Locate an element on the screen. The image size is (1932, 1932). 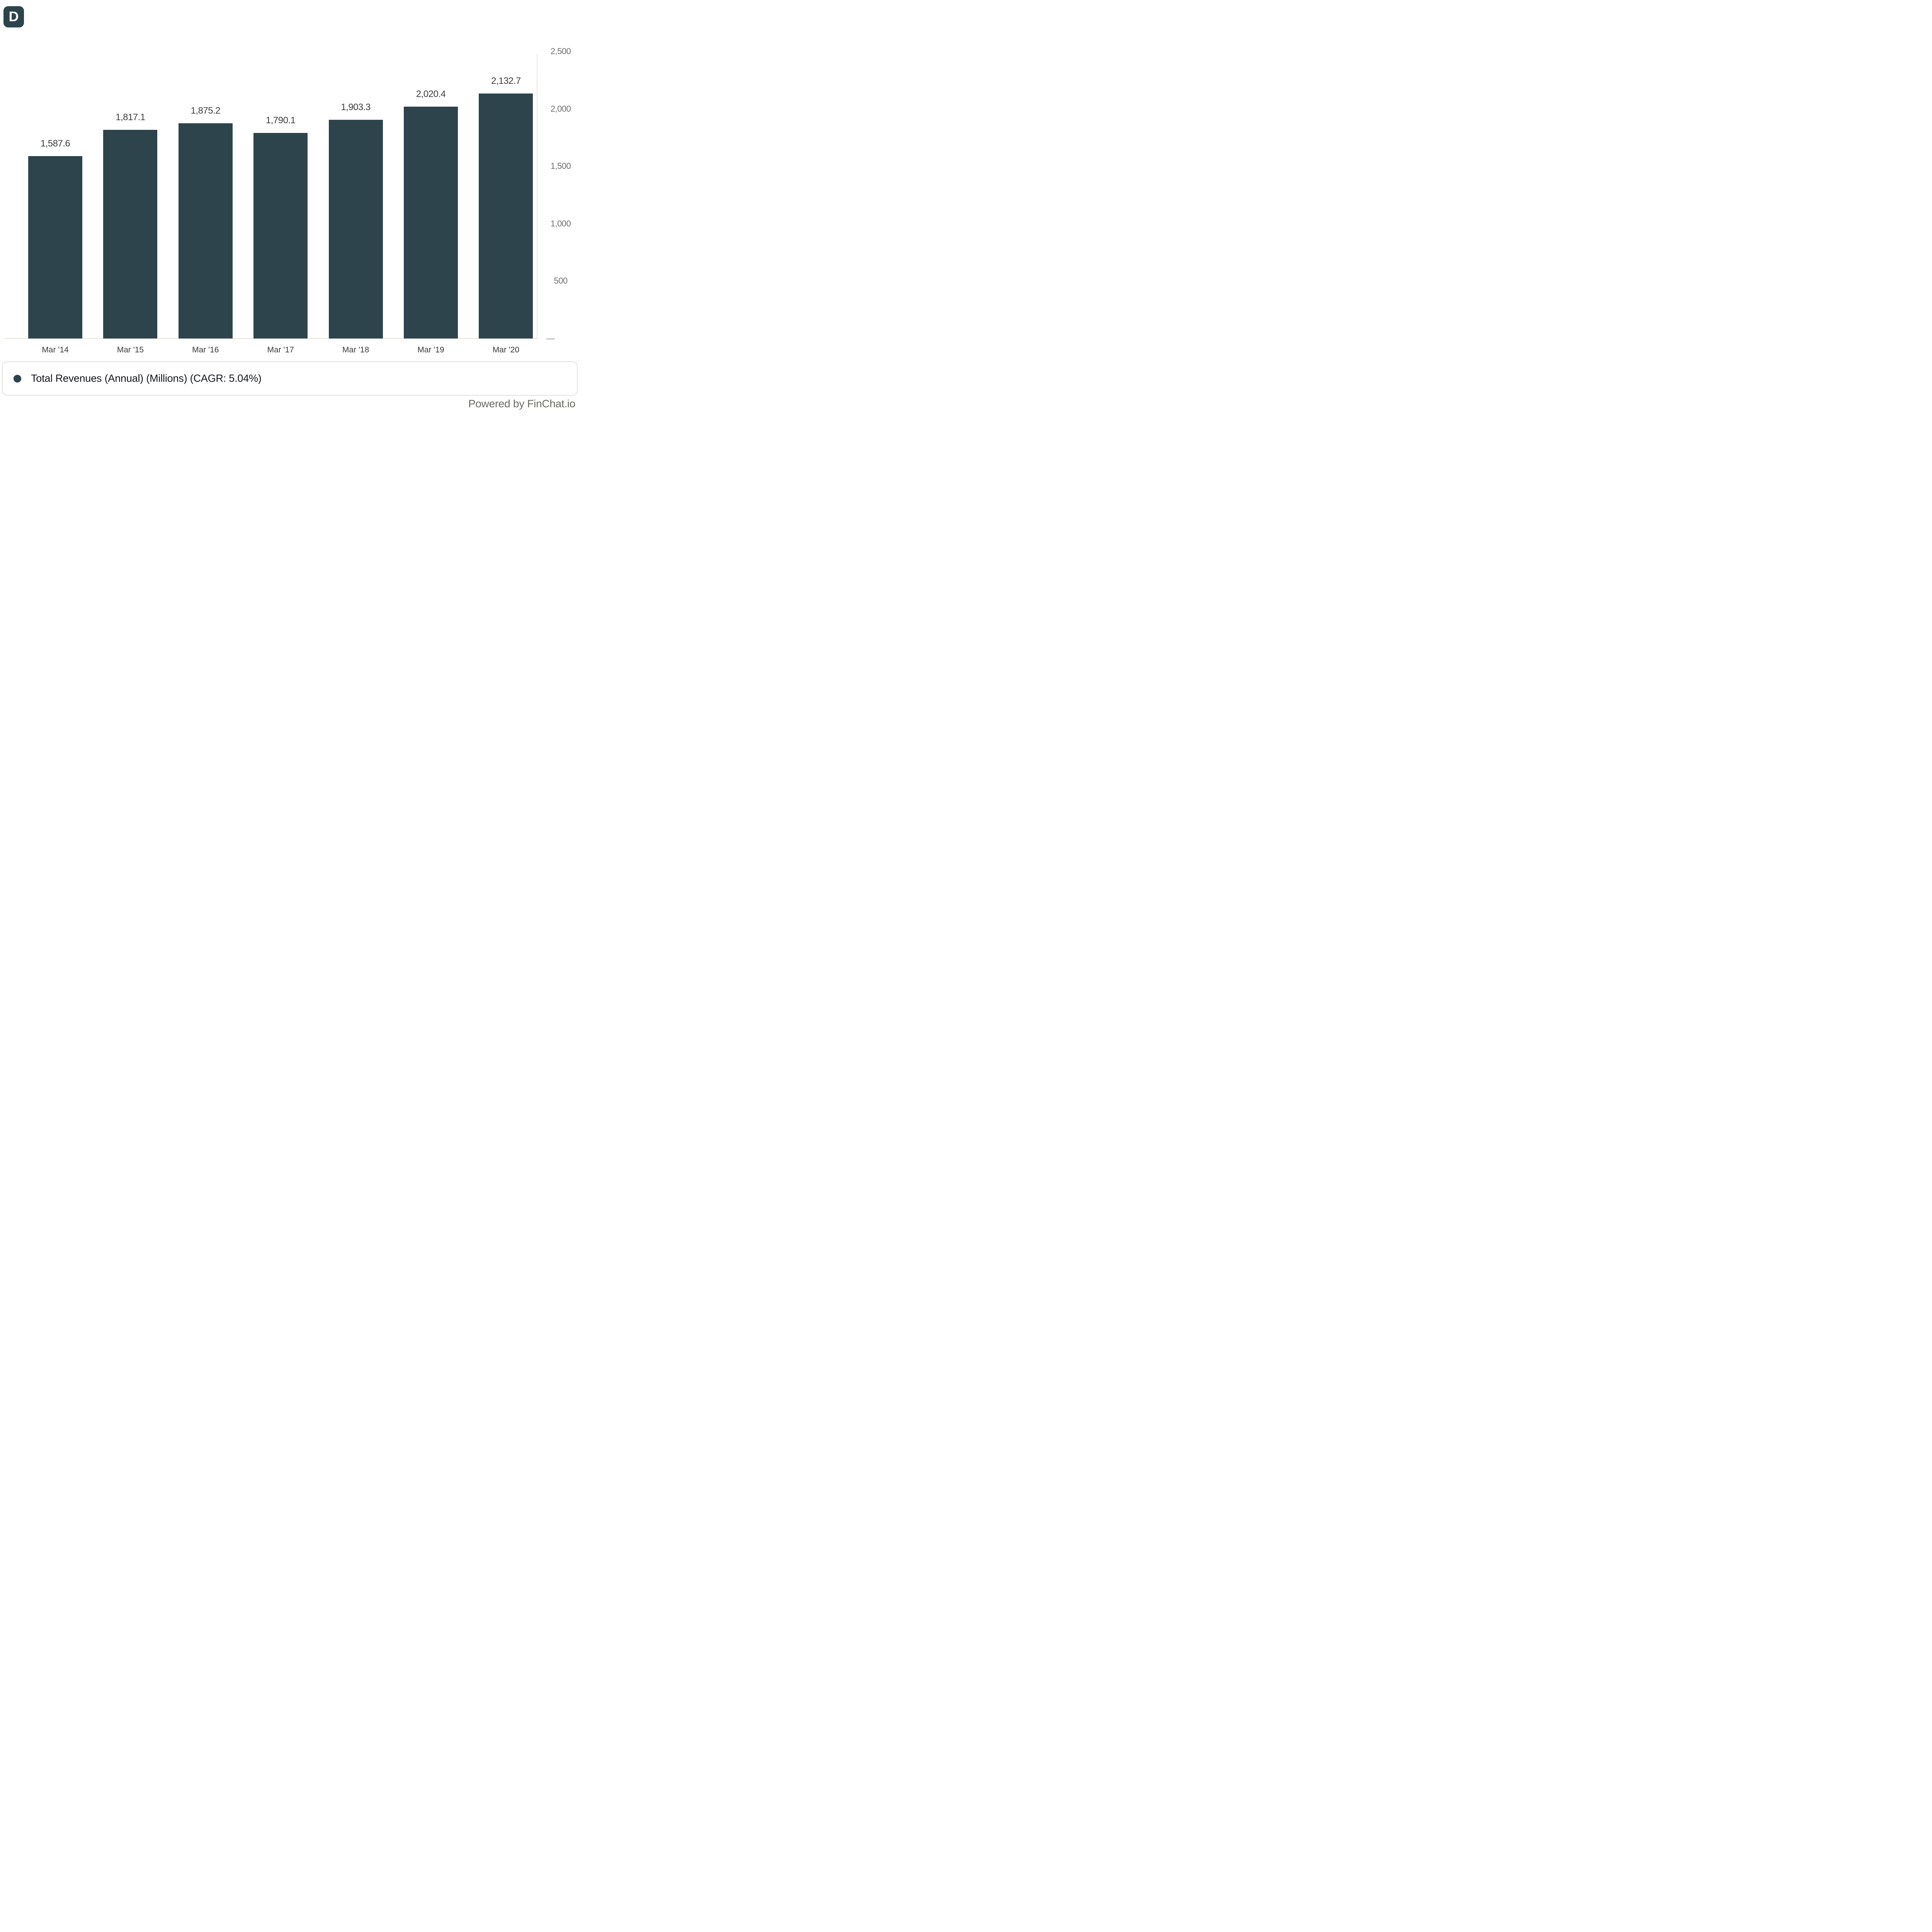
bar-value-label: 1,903.3 is located at coordinates (356, 108).